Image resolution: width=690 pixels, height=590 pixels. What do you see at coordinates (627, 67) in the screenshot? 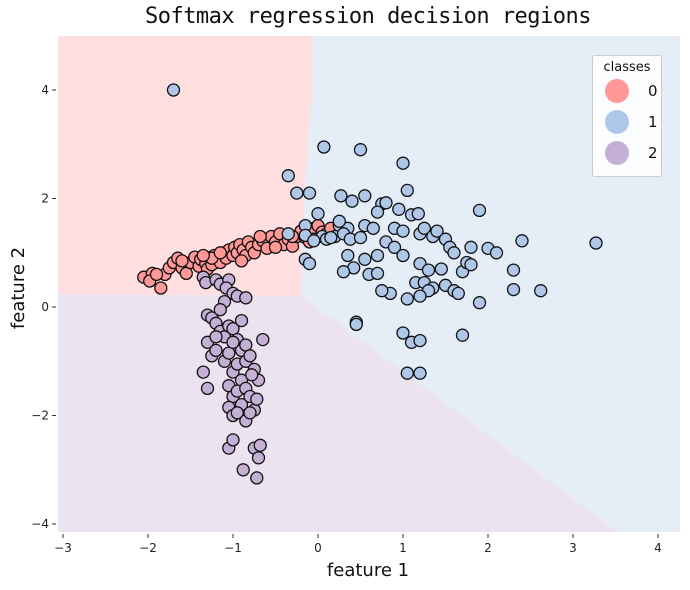
I see `legend-title: classes` at bounding box center [627, 67].